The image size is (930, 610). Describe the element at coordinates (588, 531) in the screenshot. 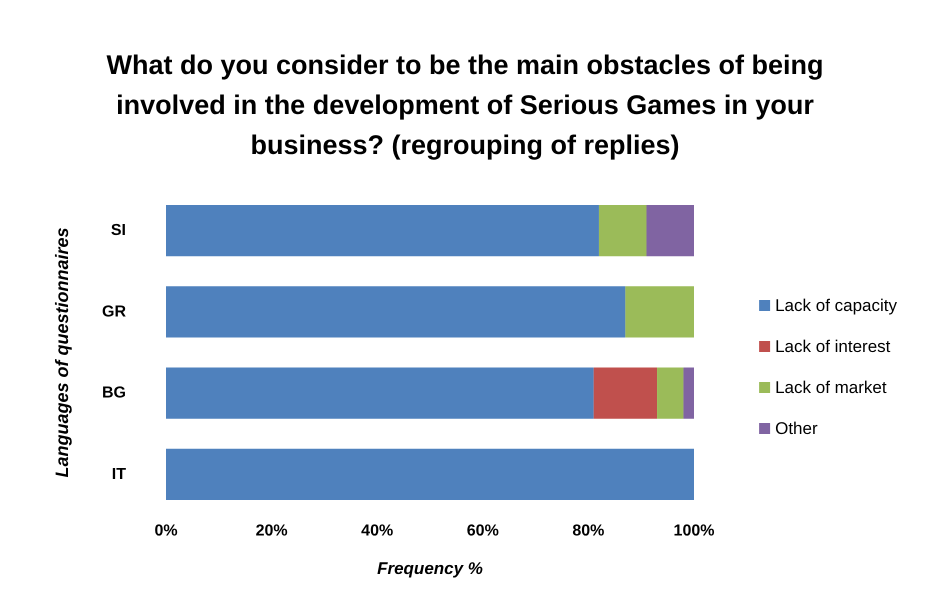

I see `x-tick-label: 80%` at that location.